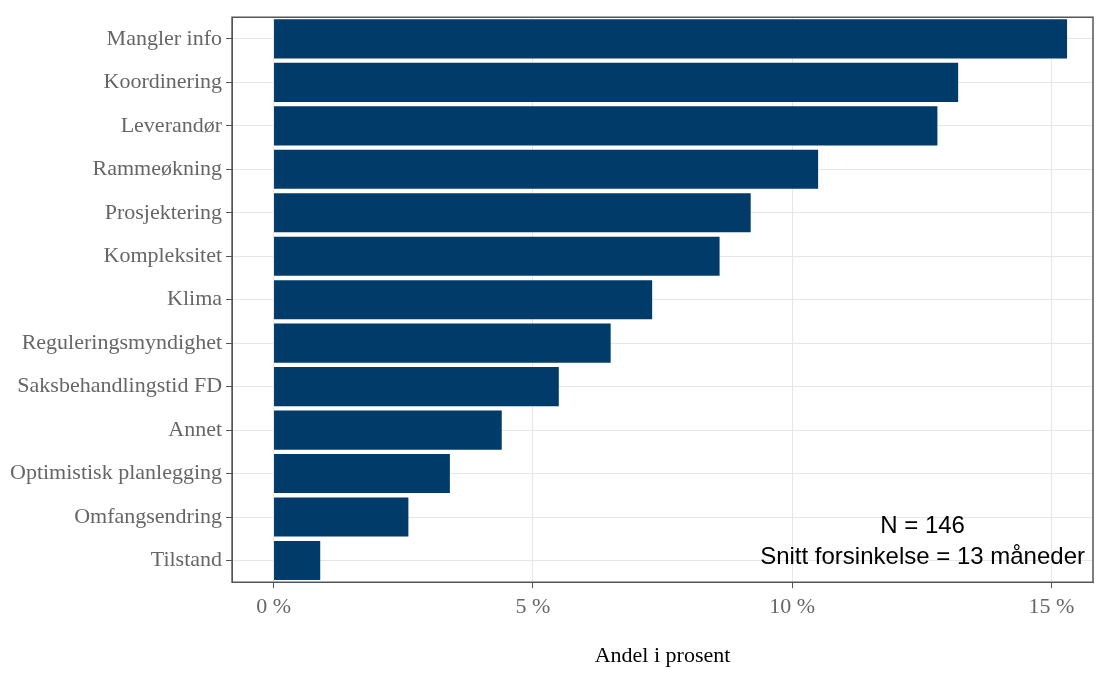  I want to click on y-tick-label: Annet, so click(195, 428).